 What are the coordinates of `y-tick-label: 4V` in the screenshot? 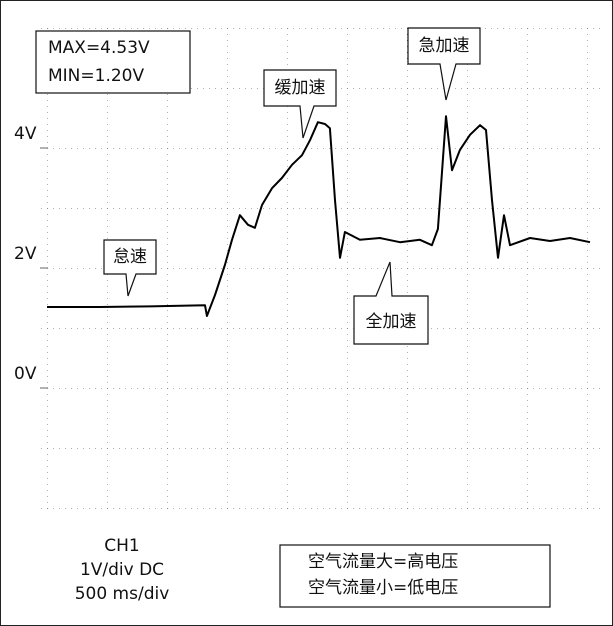 It's located at (25, 134).